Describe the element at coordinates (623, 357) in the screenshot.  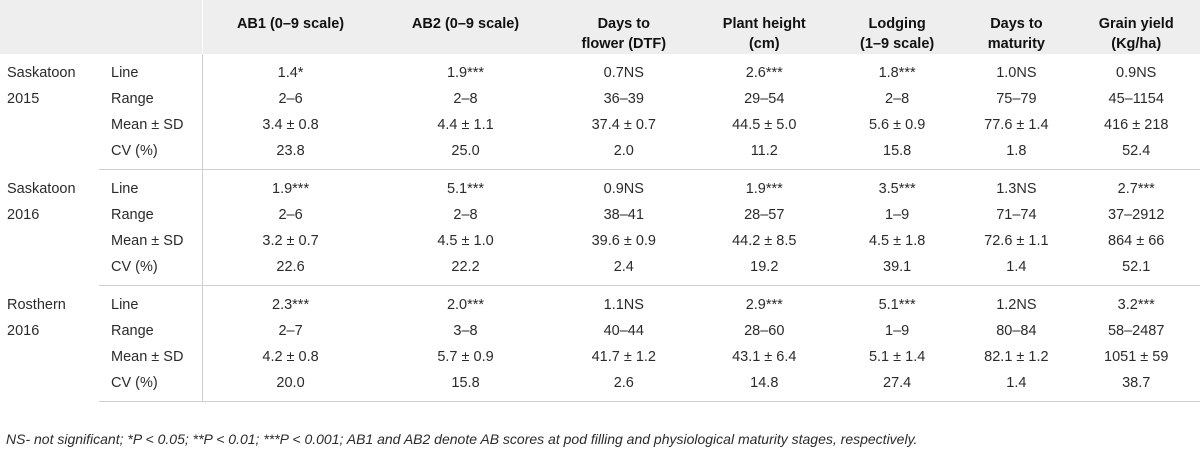
I see `value-cell: 41.7 ± 1.2` at that location.